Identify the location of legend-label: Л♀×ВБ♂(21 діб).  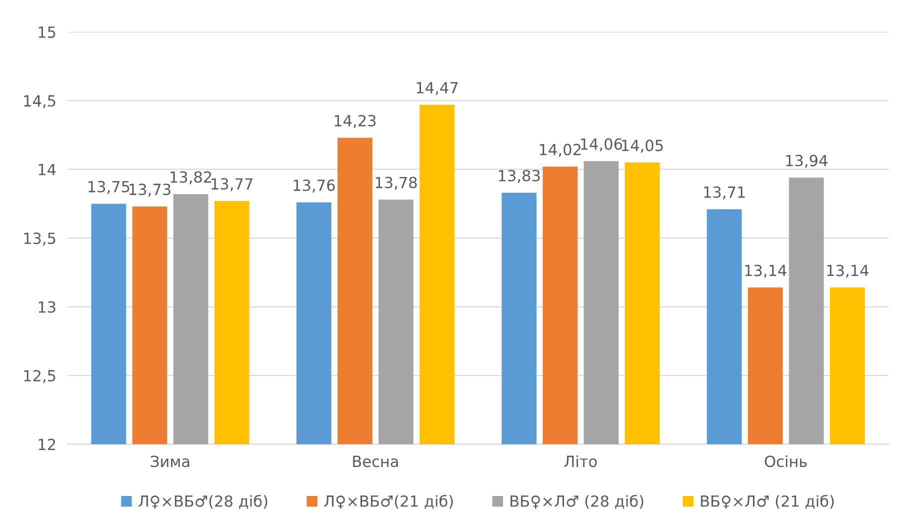
(388, 501).